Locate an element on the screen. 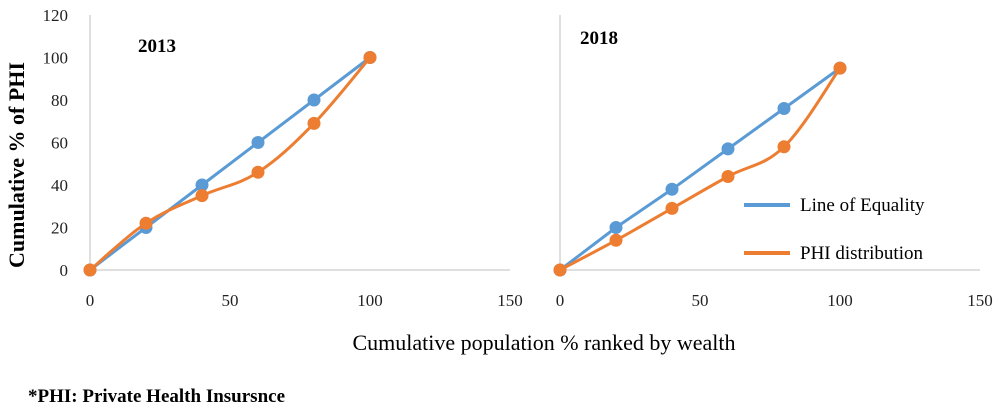 This screenshot has height=410, width=1000. y-tick-label: 80 is located at coordinates (59, 100).